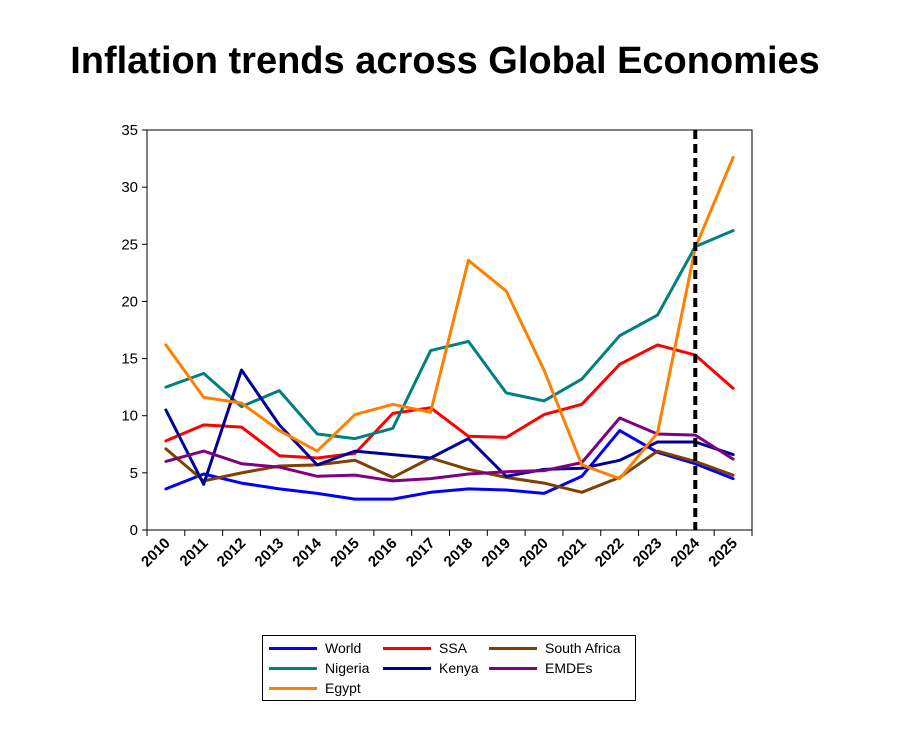 The height and width of the screenshot is (744, 900). I want to click on legend-item-kenya: Kenya, so click(431, 668).